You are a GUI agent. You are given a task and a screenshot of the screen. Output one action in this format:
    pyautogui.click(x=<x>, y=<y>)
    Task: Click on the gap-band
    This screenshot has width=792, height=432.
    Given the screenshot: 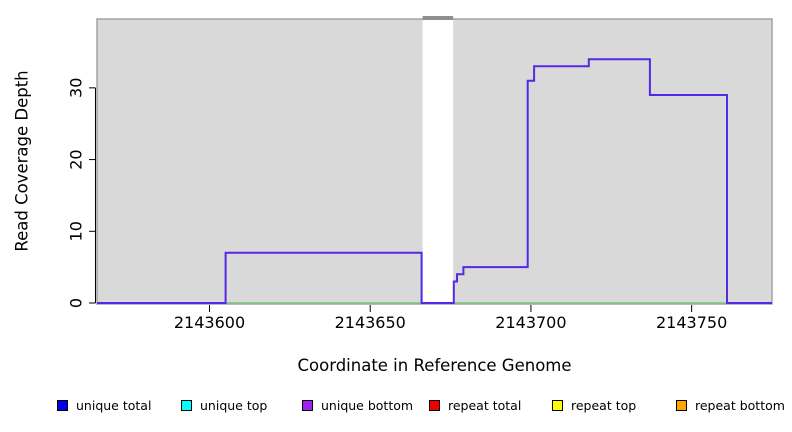 What is the action you would take?
    pyautogui.click(x=438, y=162)
    